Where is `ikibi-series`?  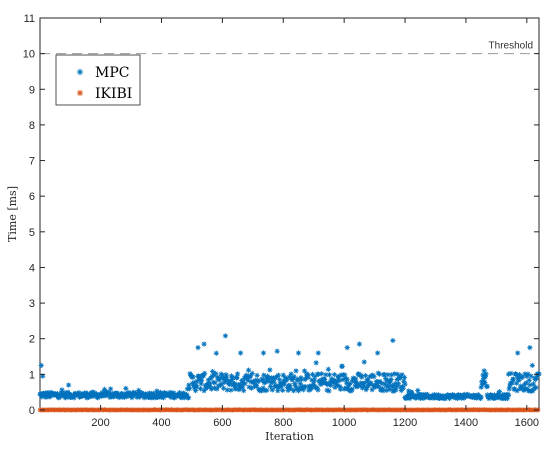
ikibi-series is located at coordinates (289, 410).